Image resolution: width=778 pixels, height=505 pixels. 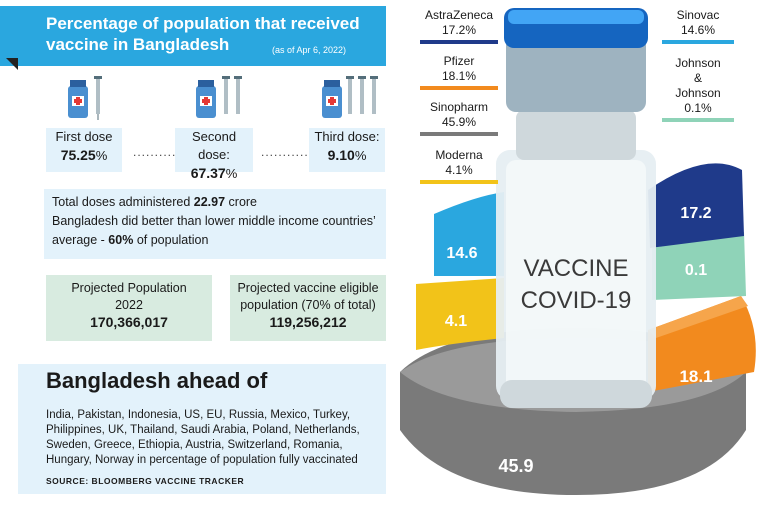 What do you see at coordinates (461, 253) in the screenshot?
I see `value-label-sinovac: 14.6` at bounding box center [461, 253].